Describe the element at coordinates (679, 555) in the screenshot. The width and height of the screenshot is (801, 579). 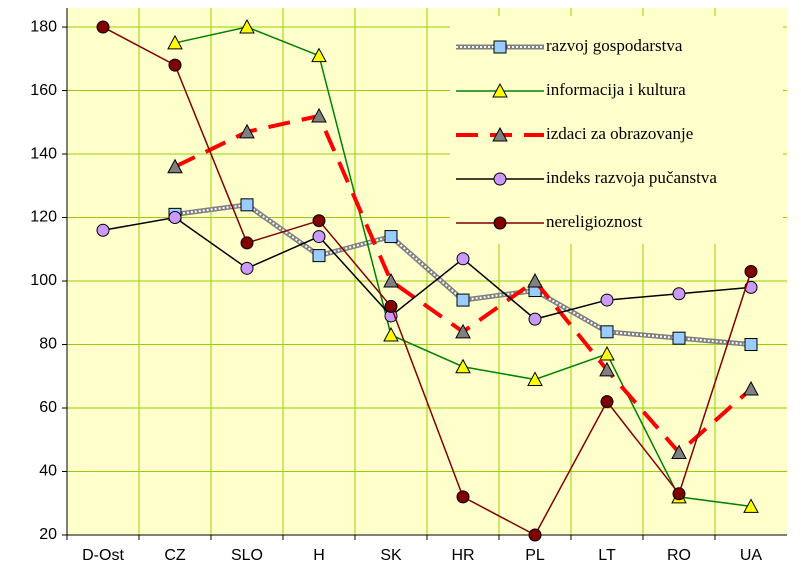
I see `x-tick-label: RO` at that location.